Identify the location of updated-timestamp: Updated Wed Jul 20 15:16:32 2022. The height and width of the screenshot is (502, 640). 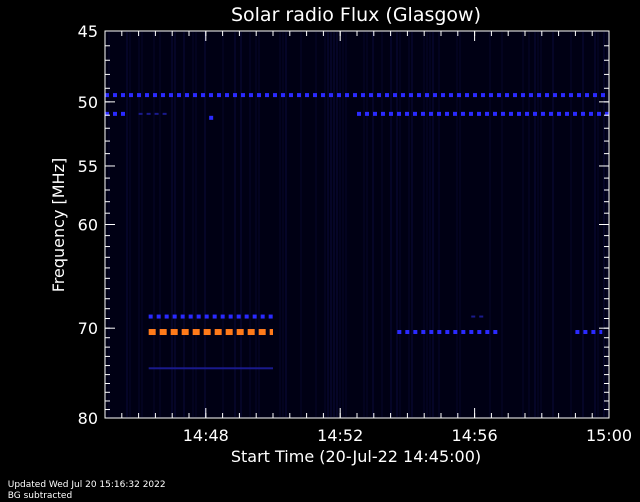
(86, 485).